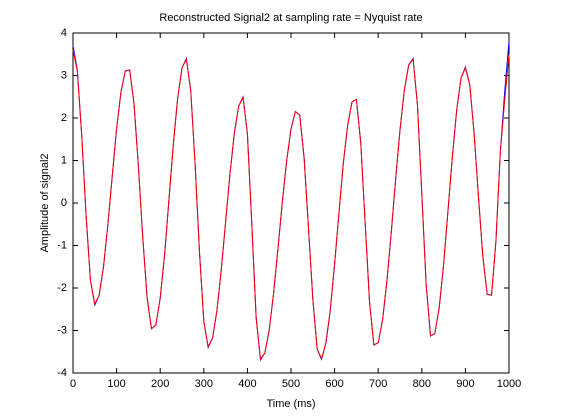 The width and height of the screenshot is (561, 420). What do you see at coordinates (509, 384) in the screenshot?
I see `x-tick-label: 1000` at bounding box center [509, 384].